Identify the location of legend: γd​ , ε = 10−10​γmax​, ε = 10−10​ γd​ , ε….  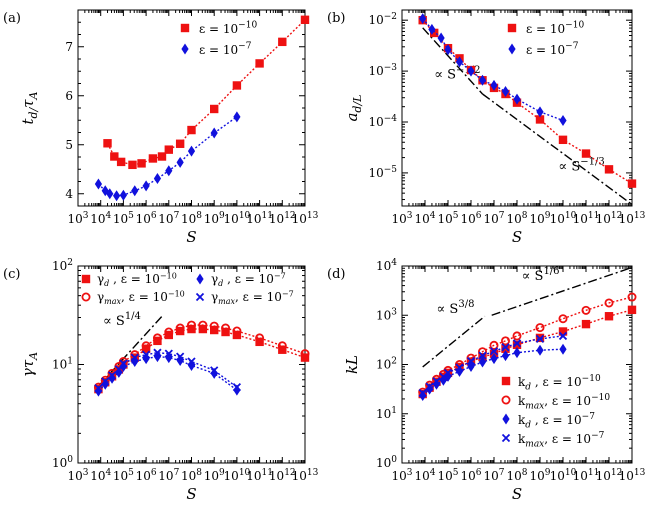
(187, 288).